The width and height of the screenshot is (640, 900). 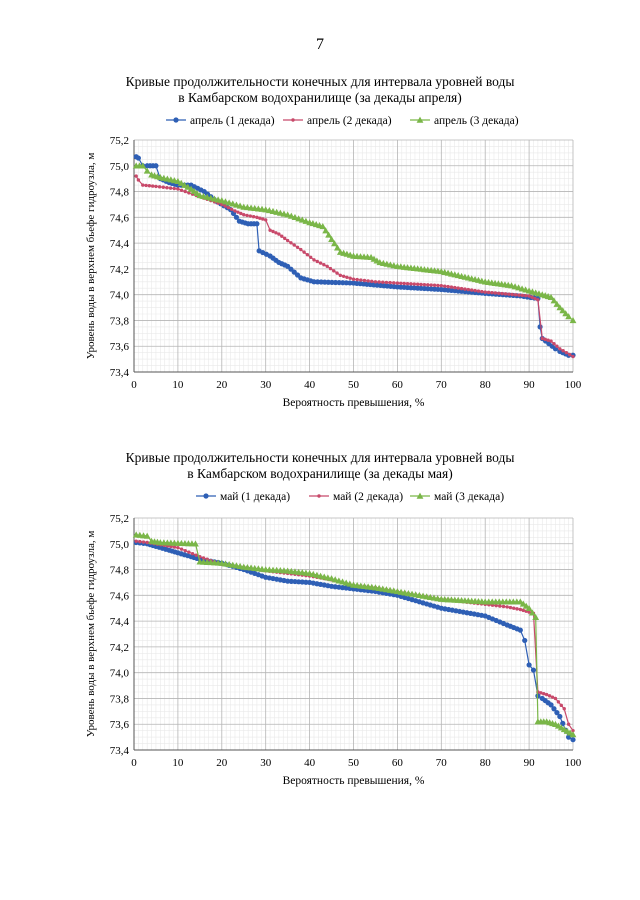 What do you see at coordinates (119, 519) in the screenshot?
I see `y-tick-label: 75,2` at bounding box center [119, 519].